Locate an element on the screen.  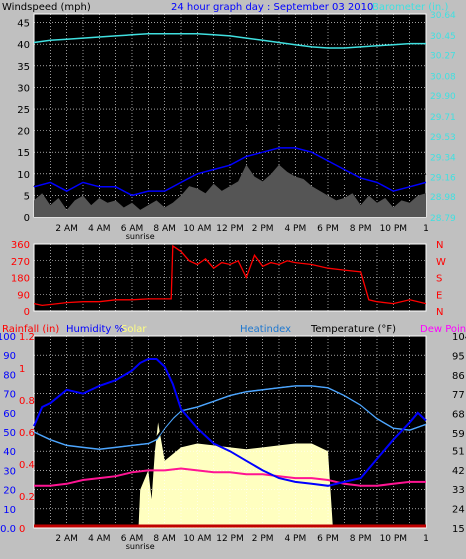
series-barometer is located at coordinates (229, 41).